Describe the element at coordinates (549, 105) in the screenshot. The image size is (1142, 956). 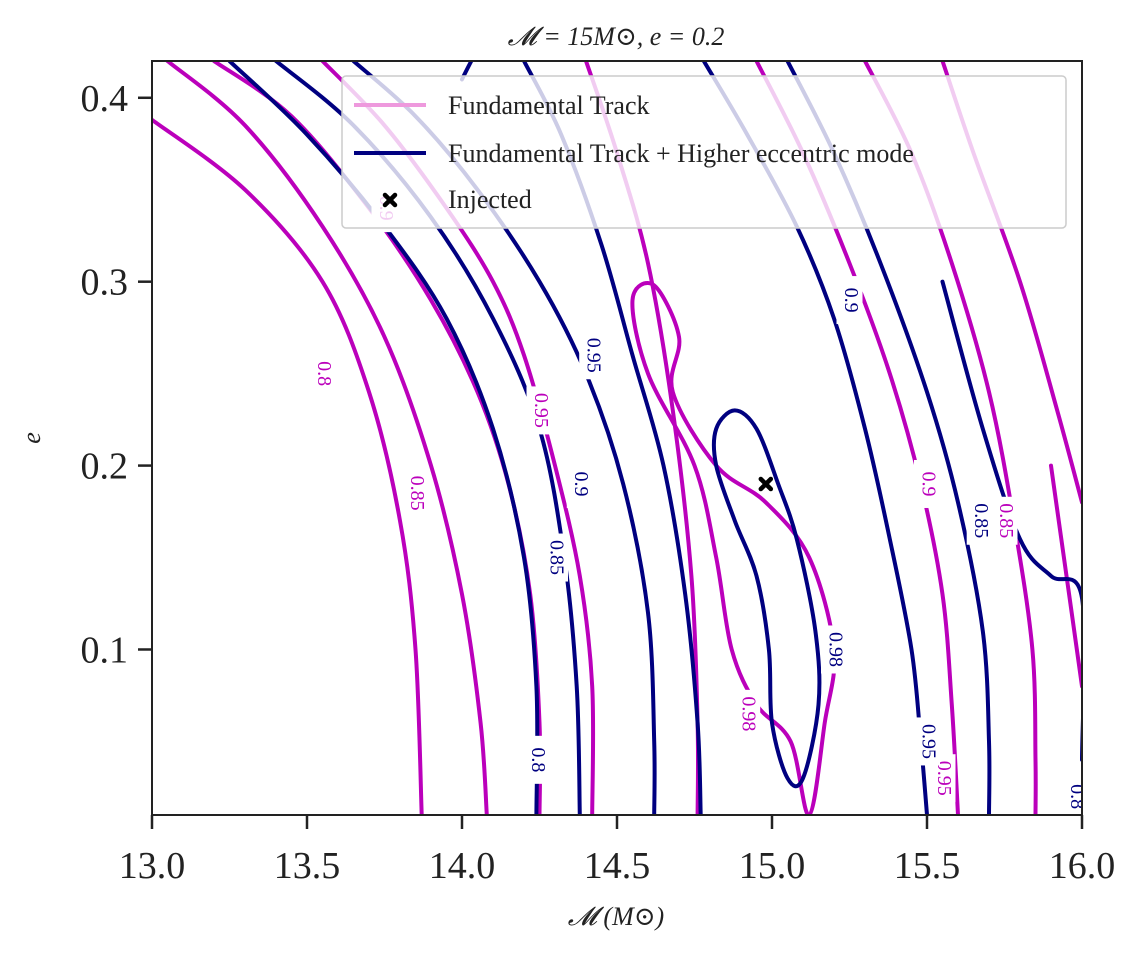
I see `legend-label-fundamental: Fundamental Track` at that location.